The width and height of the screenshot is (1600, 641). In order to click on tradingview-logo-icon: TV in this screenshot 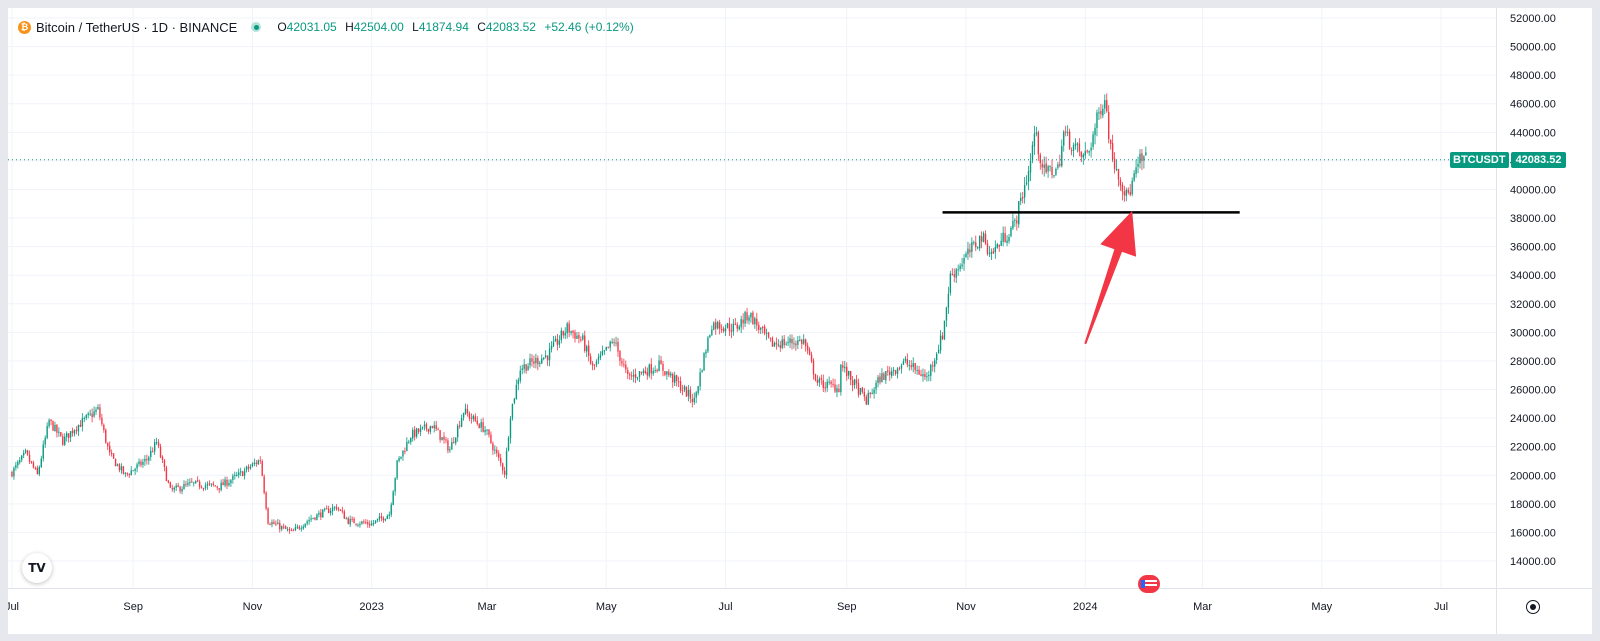, I will do `click(37, 568)`.